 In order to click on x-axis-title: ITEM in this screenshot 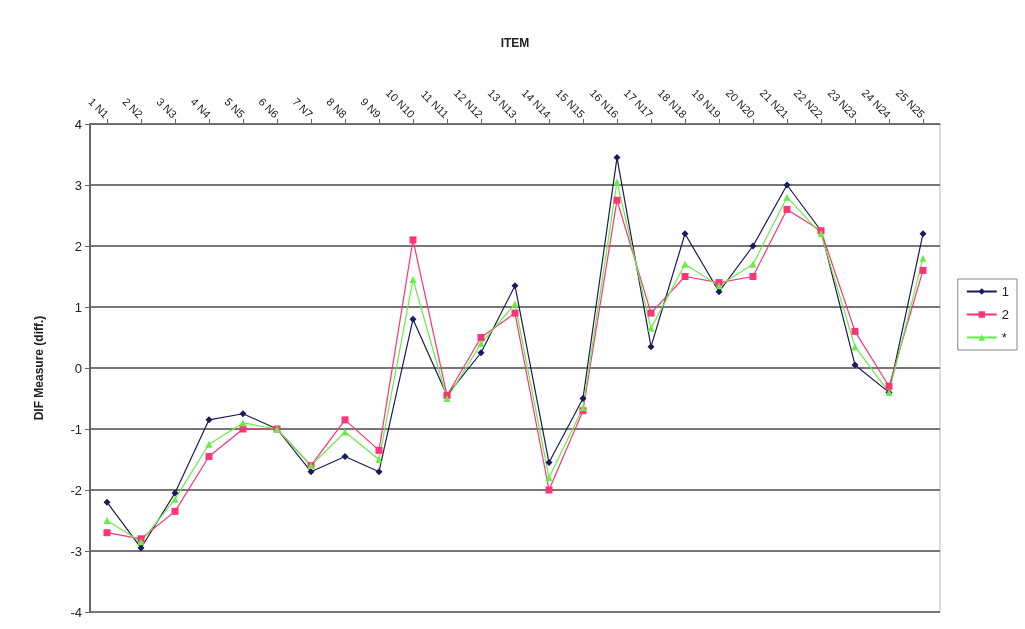, I will do `click(515, 43)`.